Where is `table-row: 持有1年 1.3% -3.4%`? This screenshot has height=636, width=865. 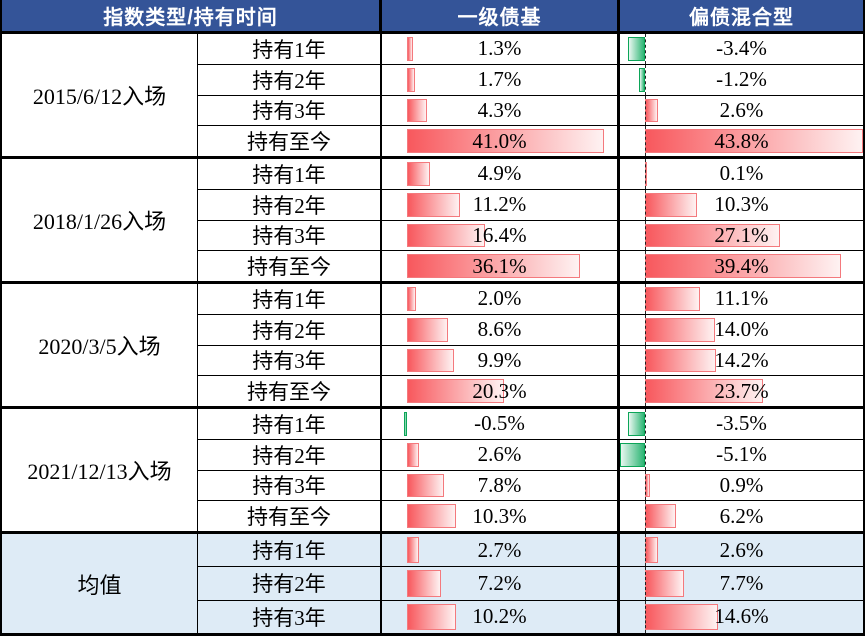
table-row: 持有1年 1.3% -3.4% is located at coordinates (530, 49).